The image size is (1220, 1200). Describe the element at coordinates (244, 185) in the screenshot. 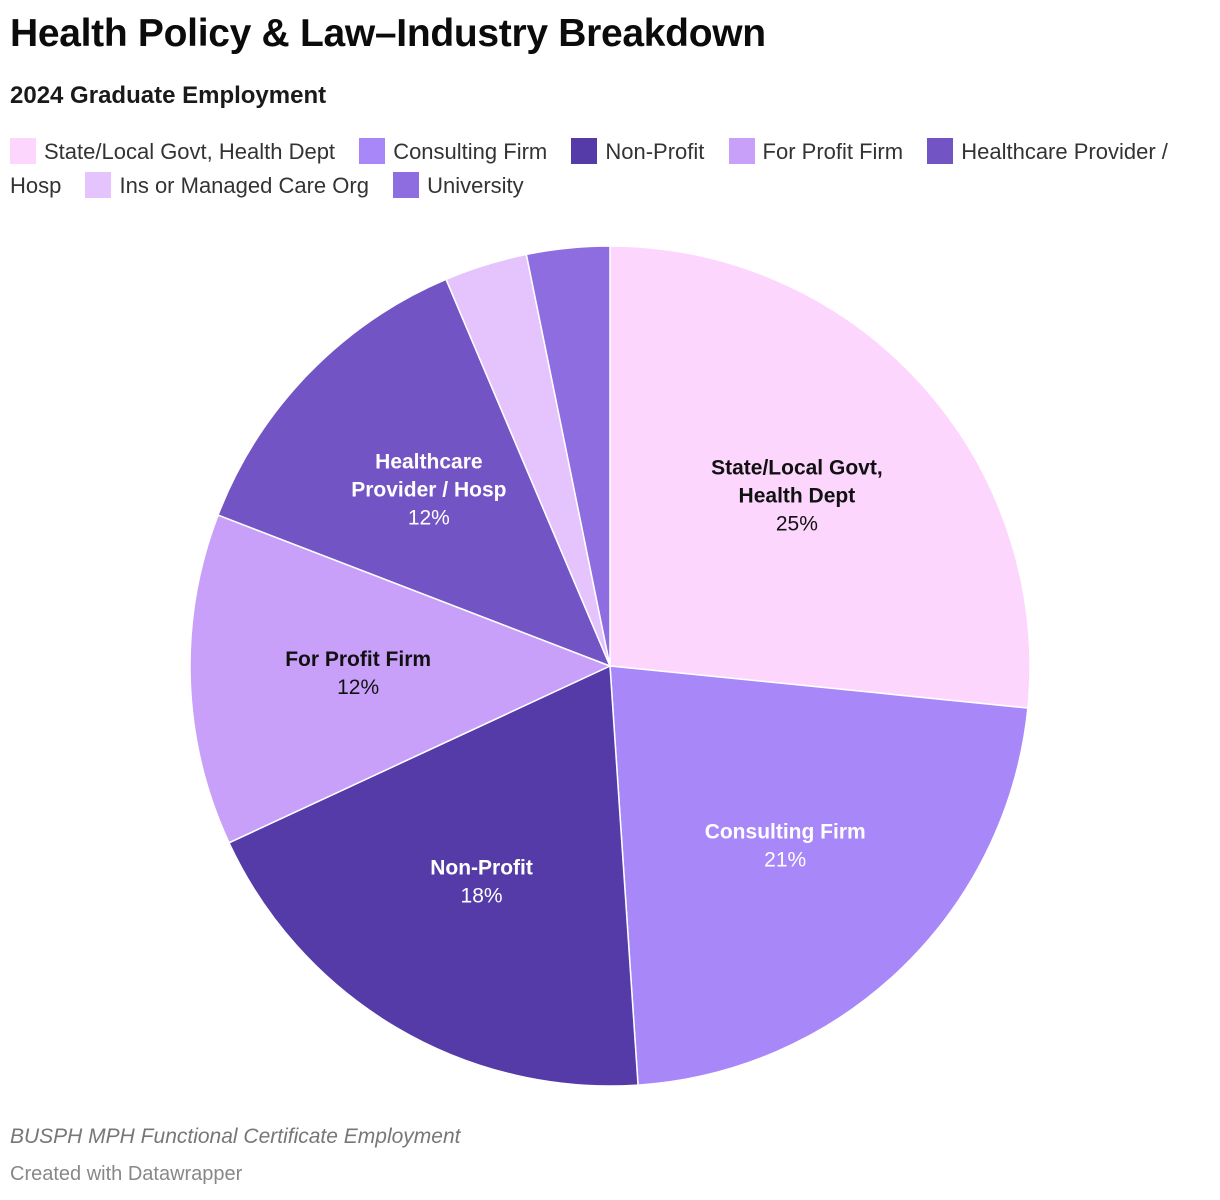

I see `legend-label: Ins or Managed Care Org` at that location.